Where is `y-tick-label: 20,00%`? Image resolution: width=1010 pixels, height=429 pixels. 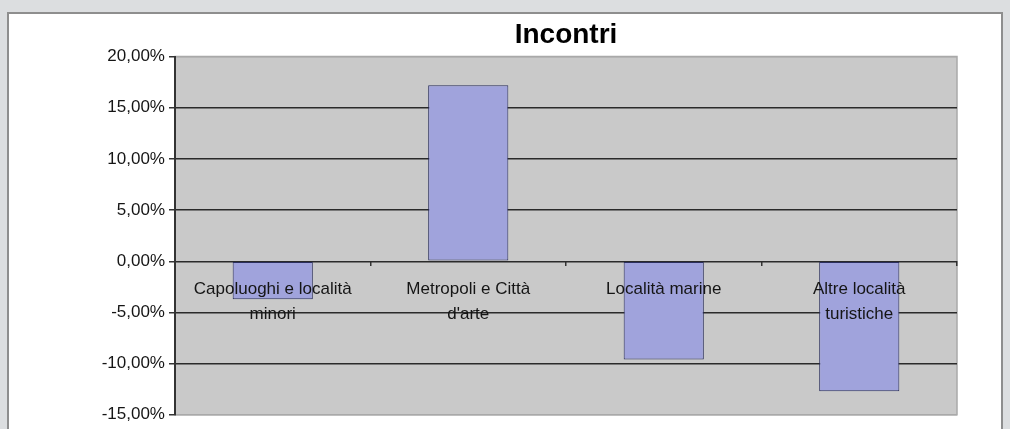 y-tick-label: 20,00% is located at coordinates (136, 56).